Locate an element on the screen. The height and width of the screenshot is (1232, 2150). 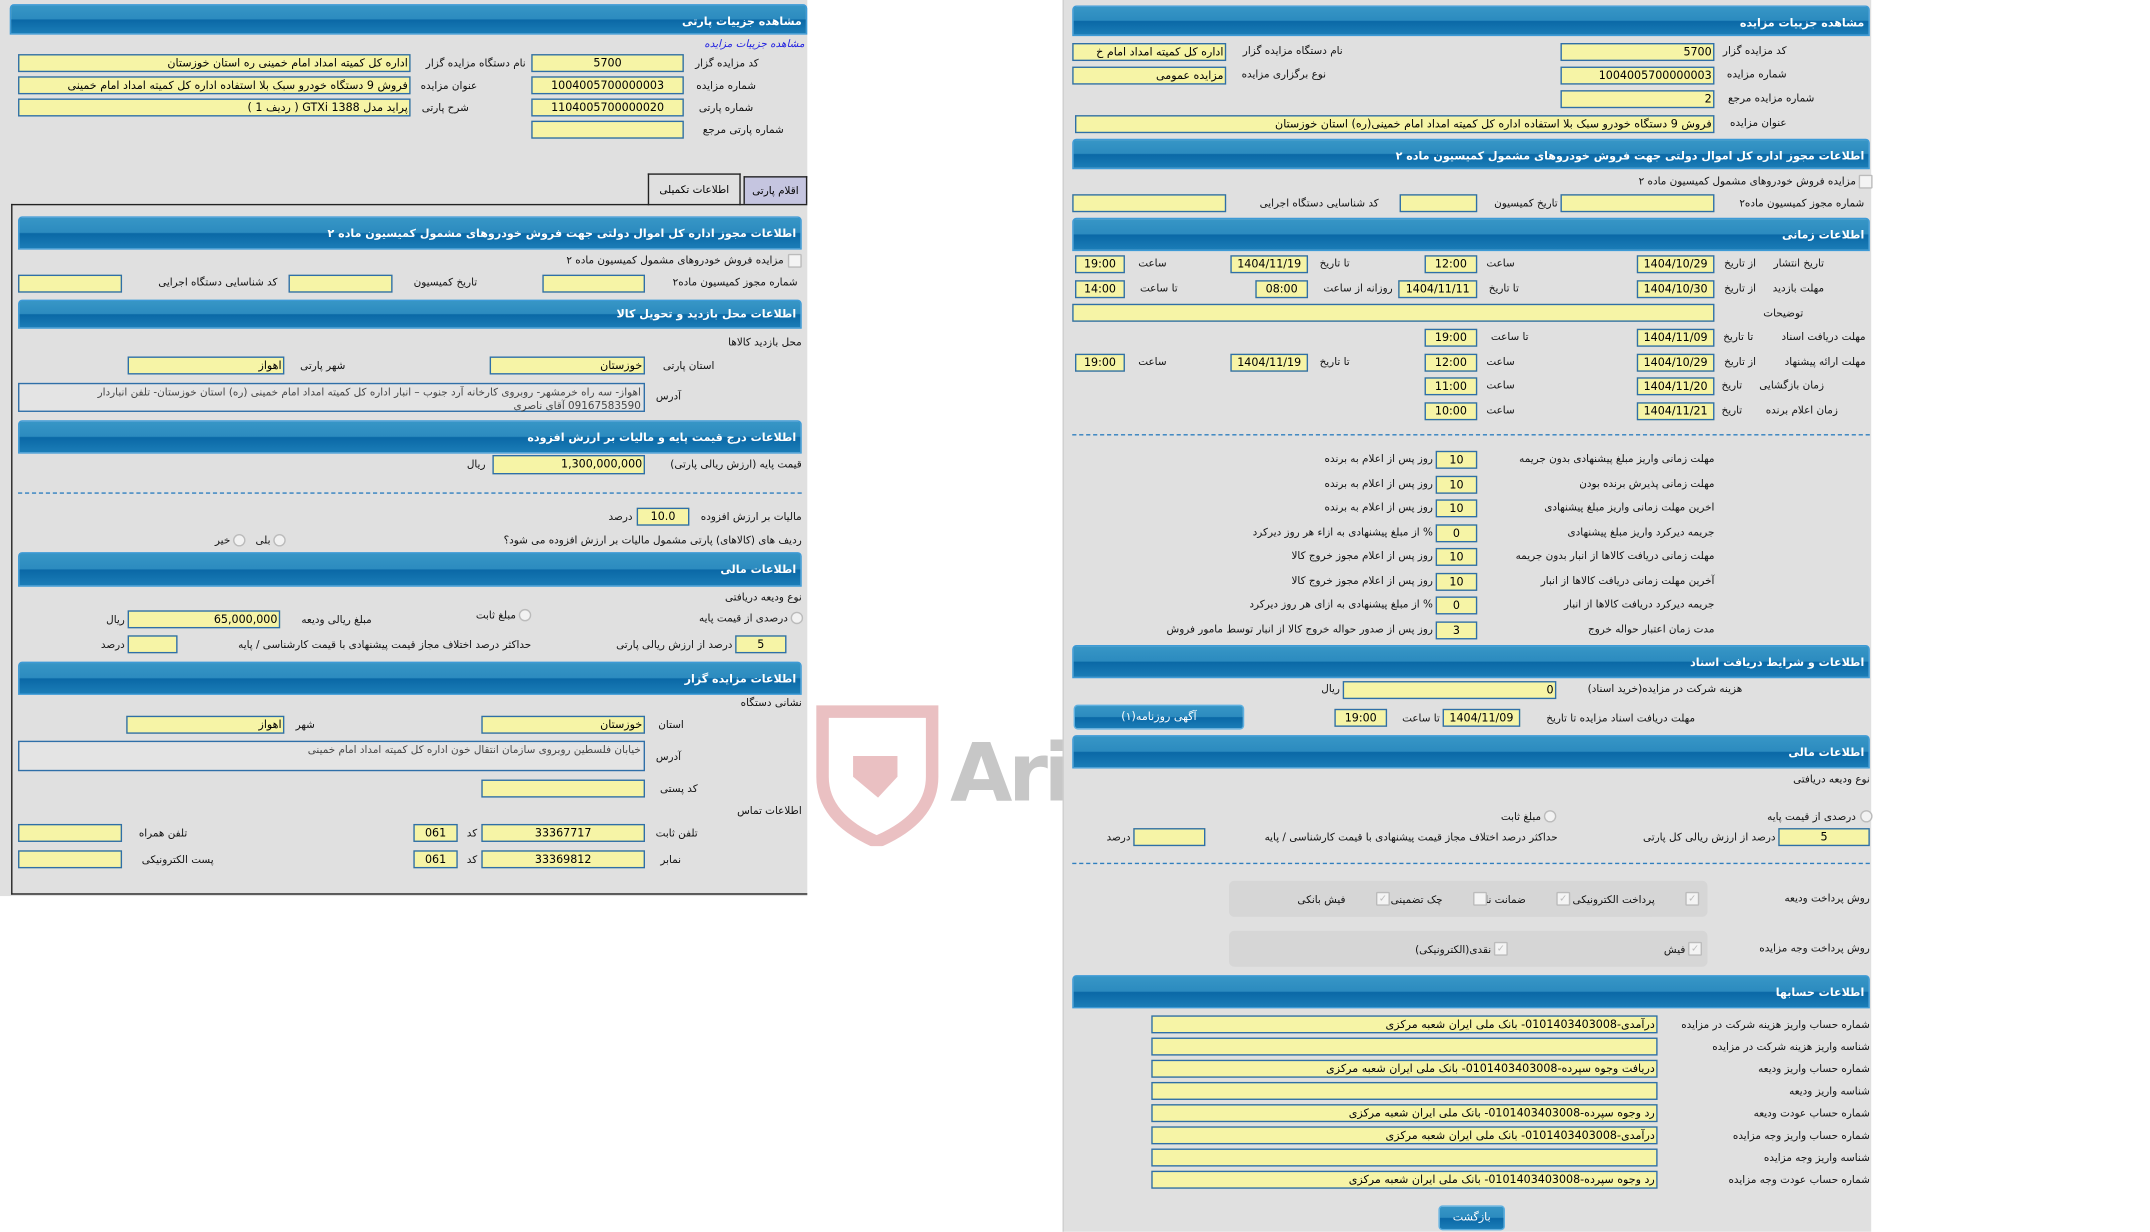
lot-city-field: اهواز is located at coordinates (206, 365).